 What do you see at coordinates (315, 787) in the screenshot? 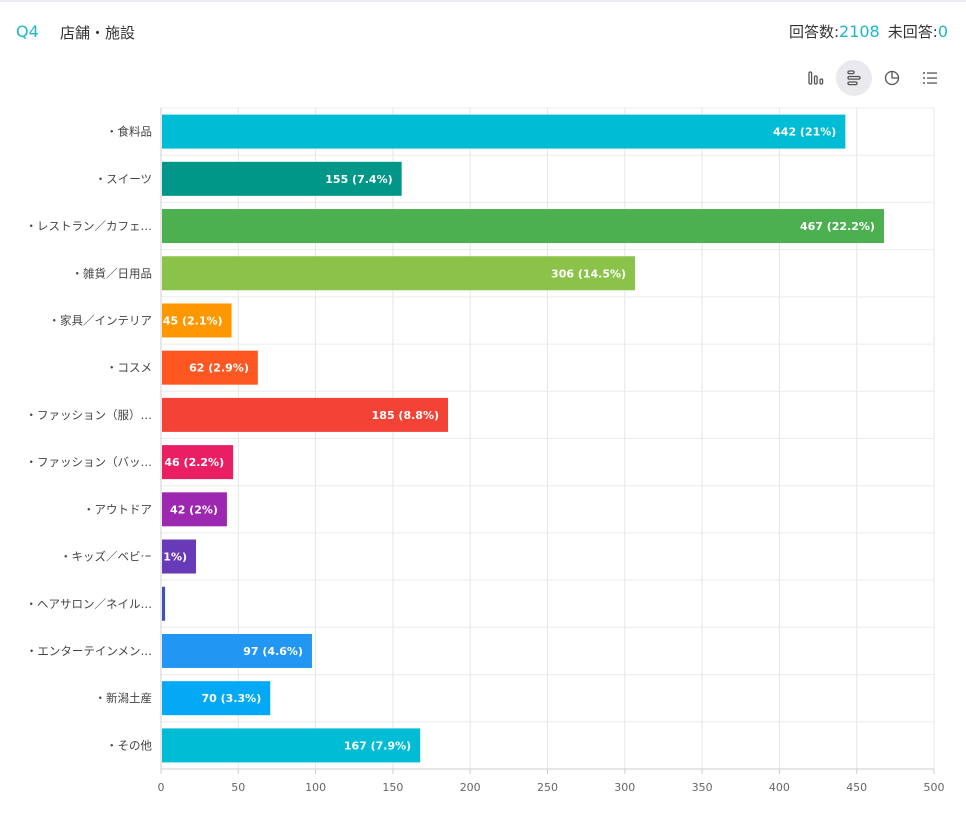
I see `x-tick-label: 100` at bounding box center [315, 787].